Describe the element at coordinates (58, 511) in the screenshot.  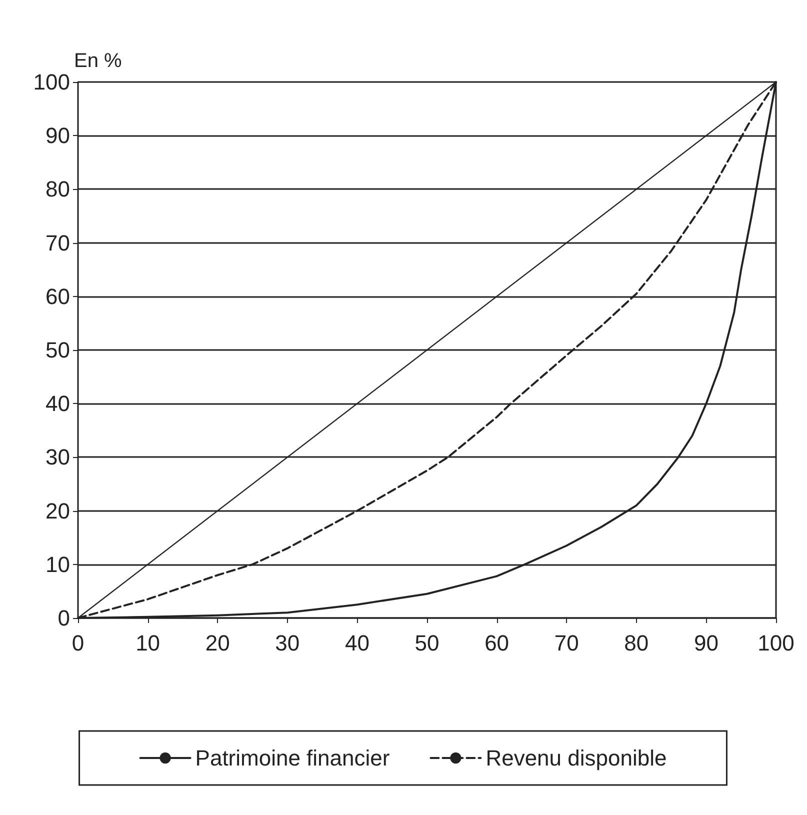
I see `y-tick-label: 20` at that location.